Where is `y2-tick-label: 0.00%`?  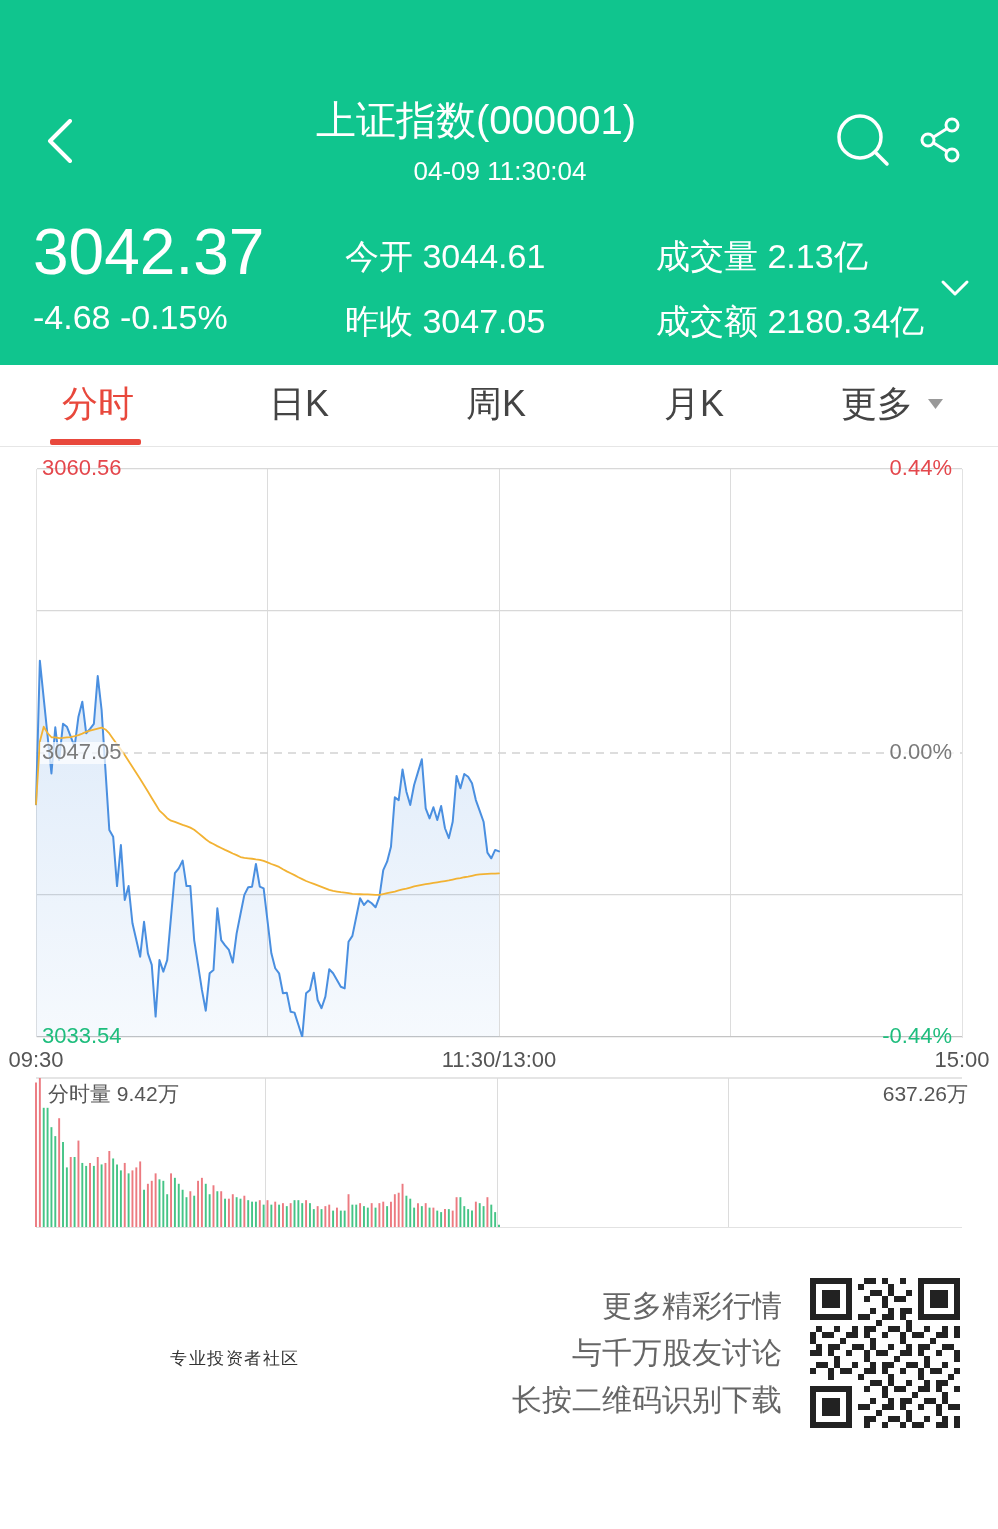
y2-tick-label: 0.00% is located at coordinates (921, 752).